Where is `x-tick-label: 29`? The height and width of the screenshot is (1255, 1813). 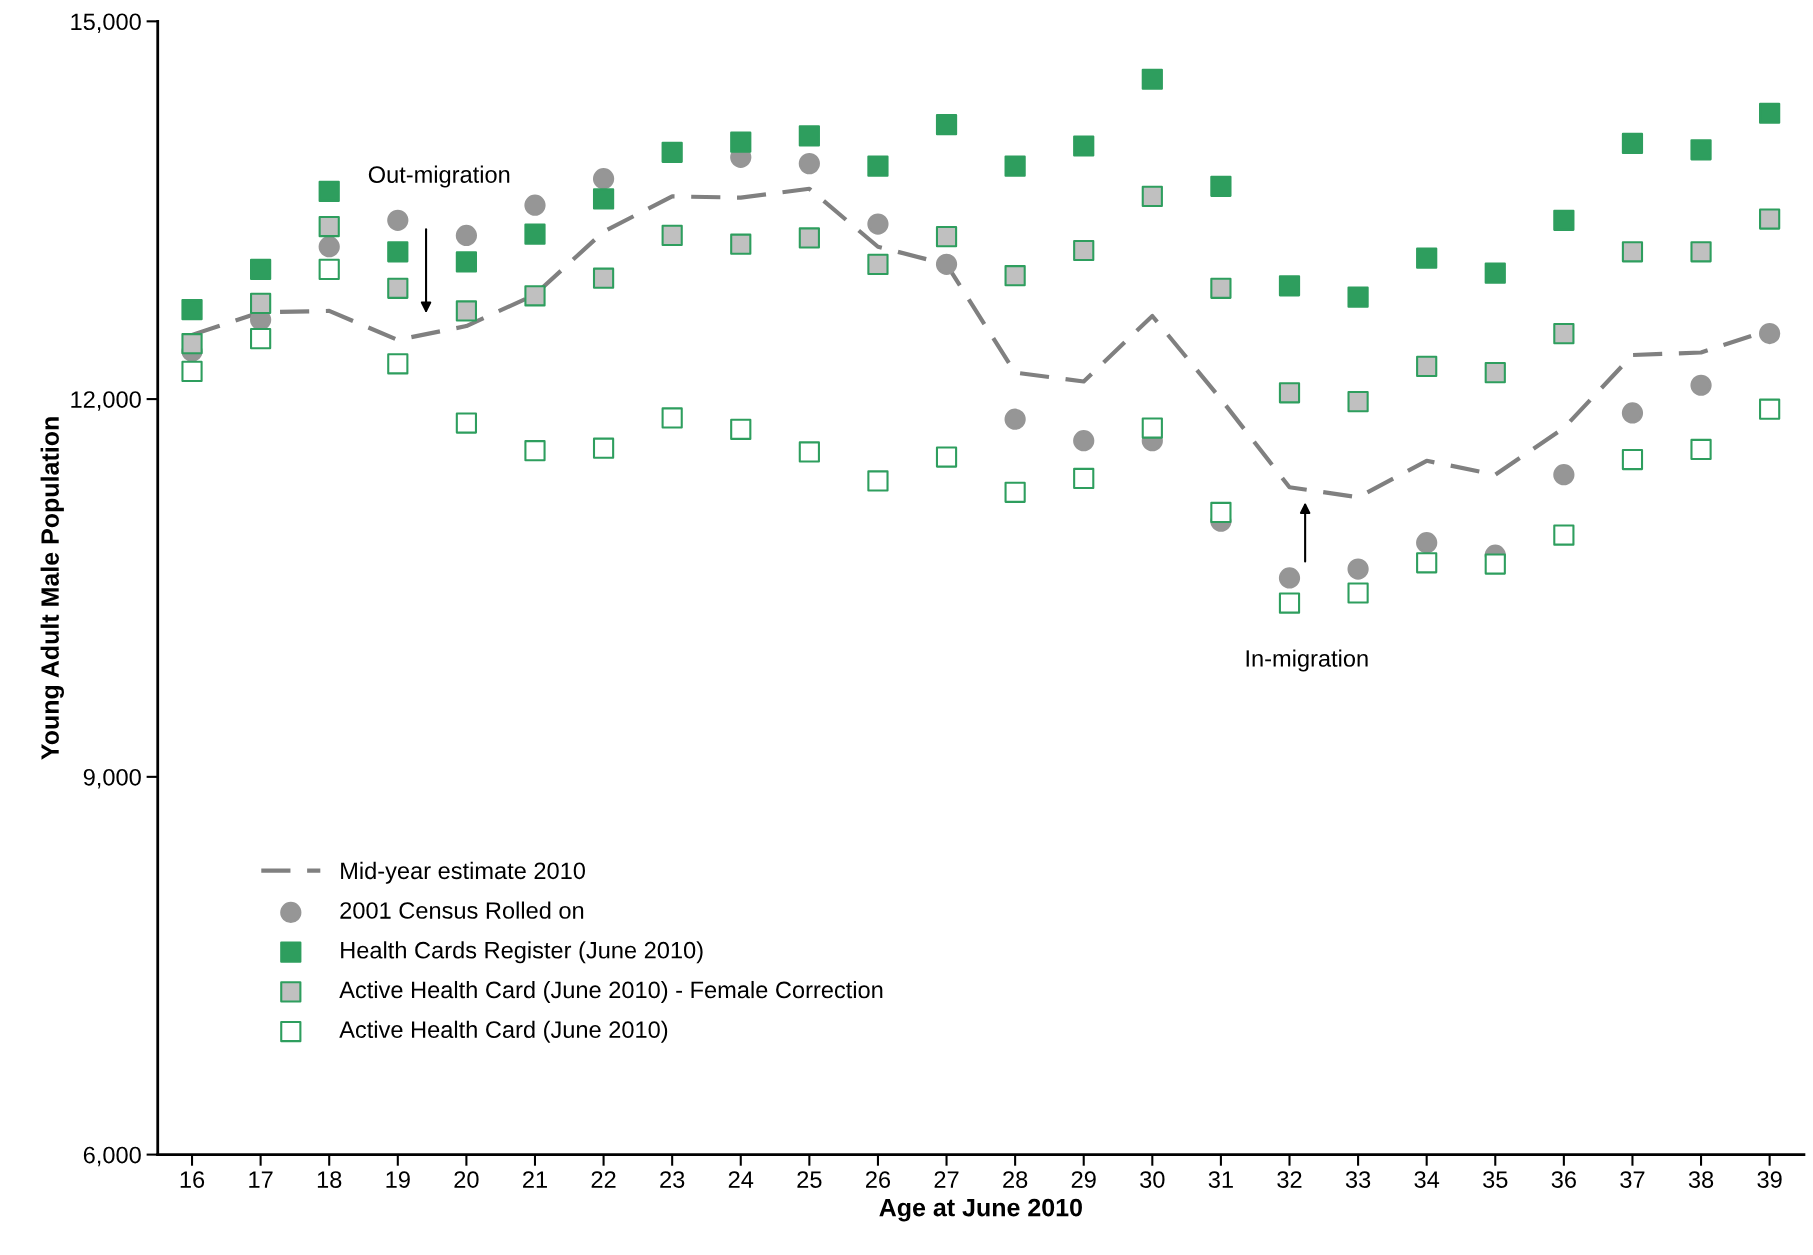 x-tick-label: 29 is located at coordinates (1083, 1179).